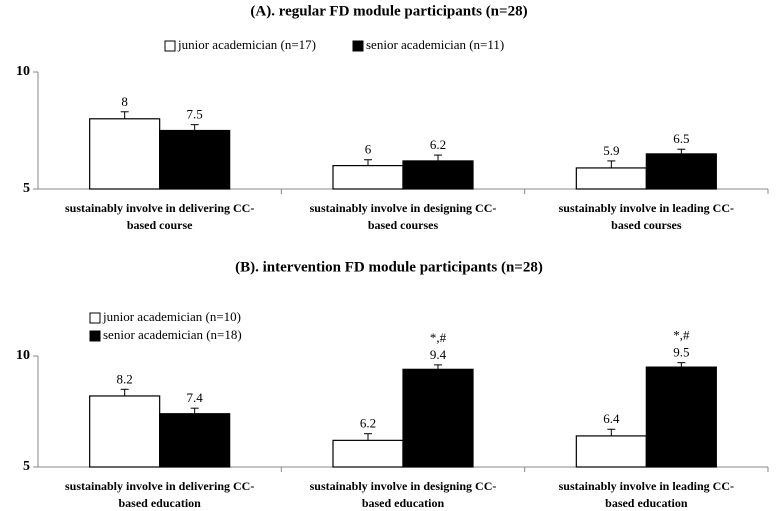  What do you see at coordinates (611, 150) in the screenshot?
I see `value-label: 5.9` at bounding box center [611, 150].